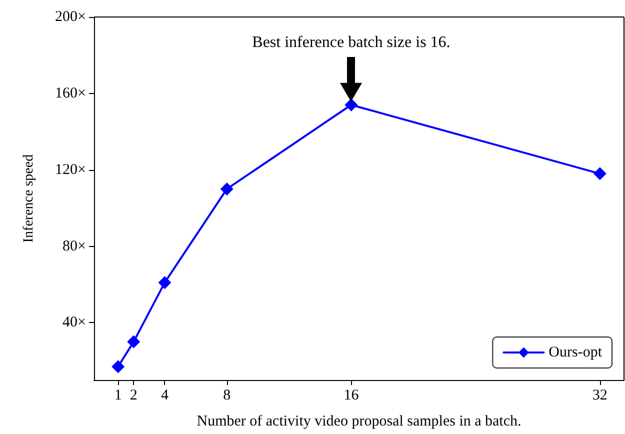 The width and height of the screenshot is (625, 434). I want to click on y-tick-label: 160×, so click(70, 93).